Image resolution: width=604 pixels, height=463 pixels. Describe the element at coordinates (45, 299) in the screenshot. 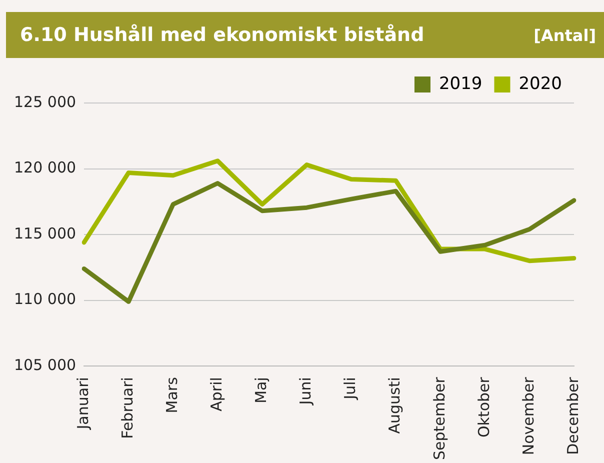

I see `y-tick-label: 110 000` at that location.